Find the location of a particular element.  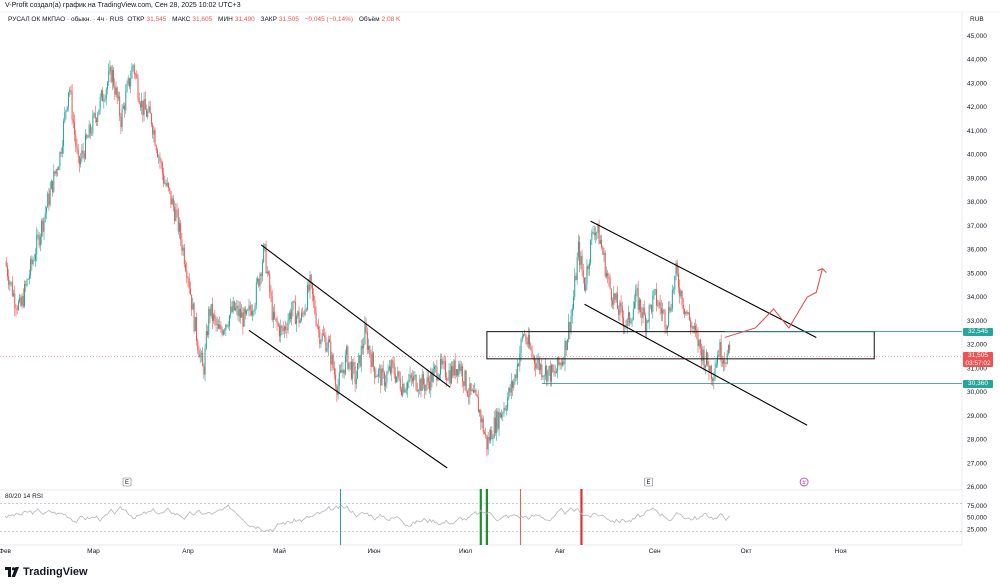

symbol-name: РУСАЛ ОК МКПАО · обыкн. · 4ч · RUS is located at coordinates (66, 19).